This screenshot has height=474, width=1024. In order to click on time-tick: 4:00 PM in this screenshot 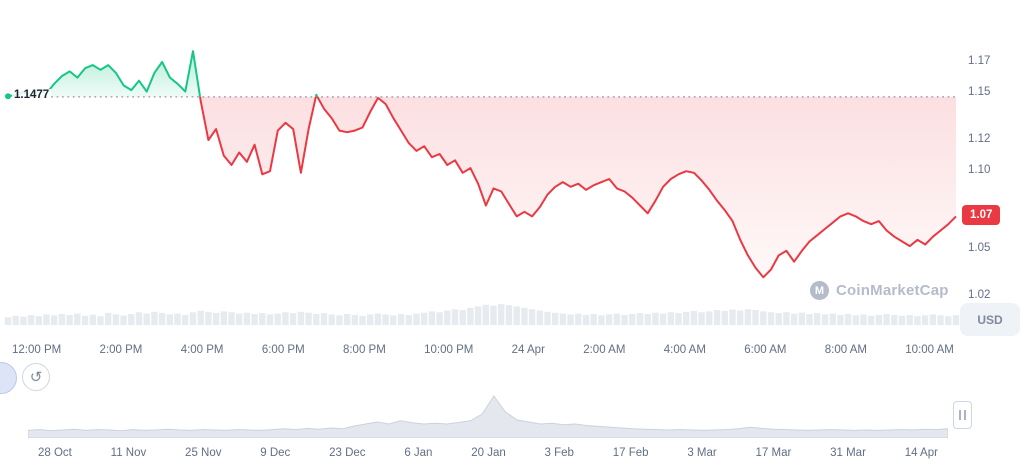, I will do `click(202, 350)`.